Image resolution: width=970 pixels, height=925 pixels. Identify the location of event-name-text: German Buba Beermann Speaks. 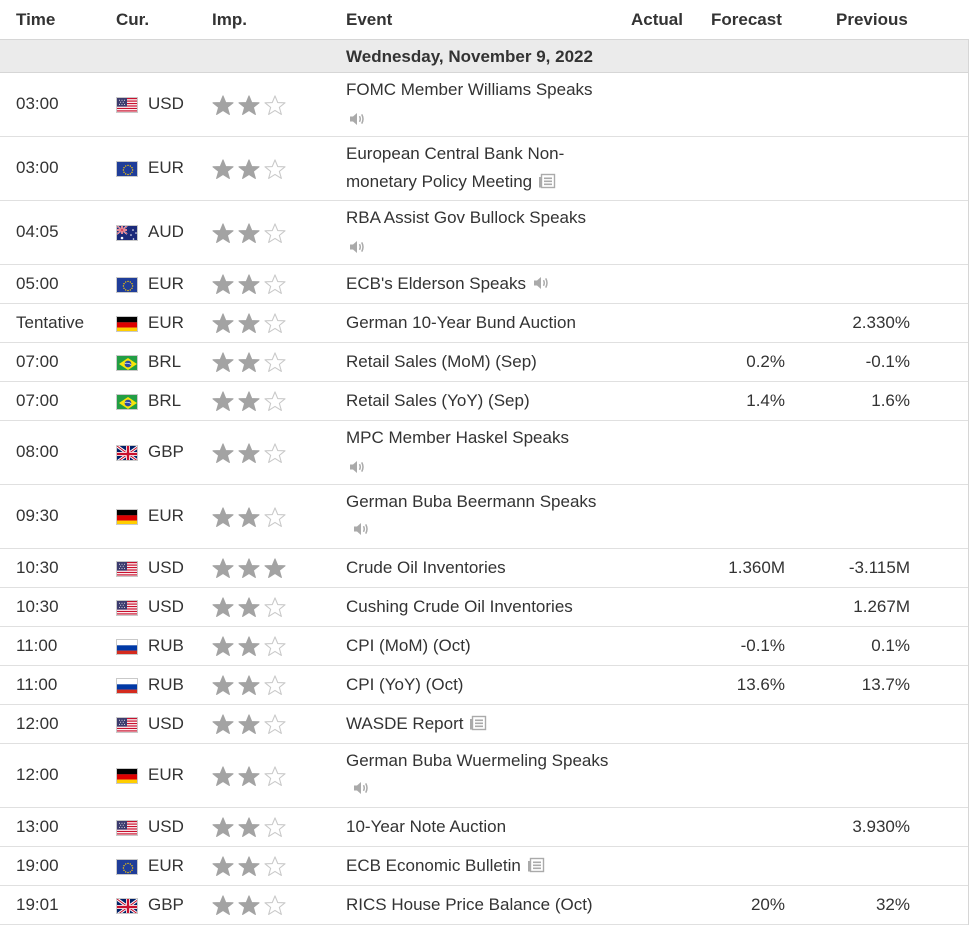
(471, 501).